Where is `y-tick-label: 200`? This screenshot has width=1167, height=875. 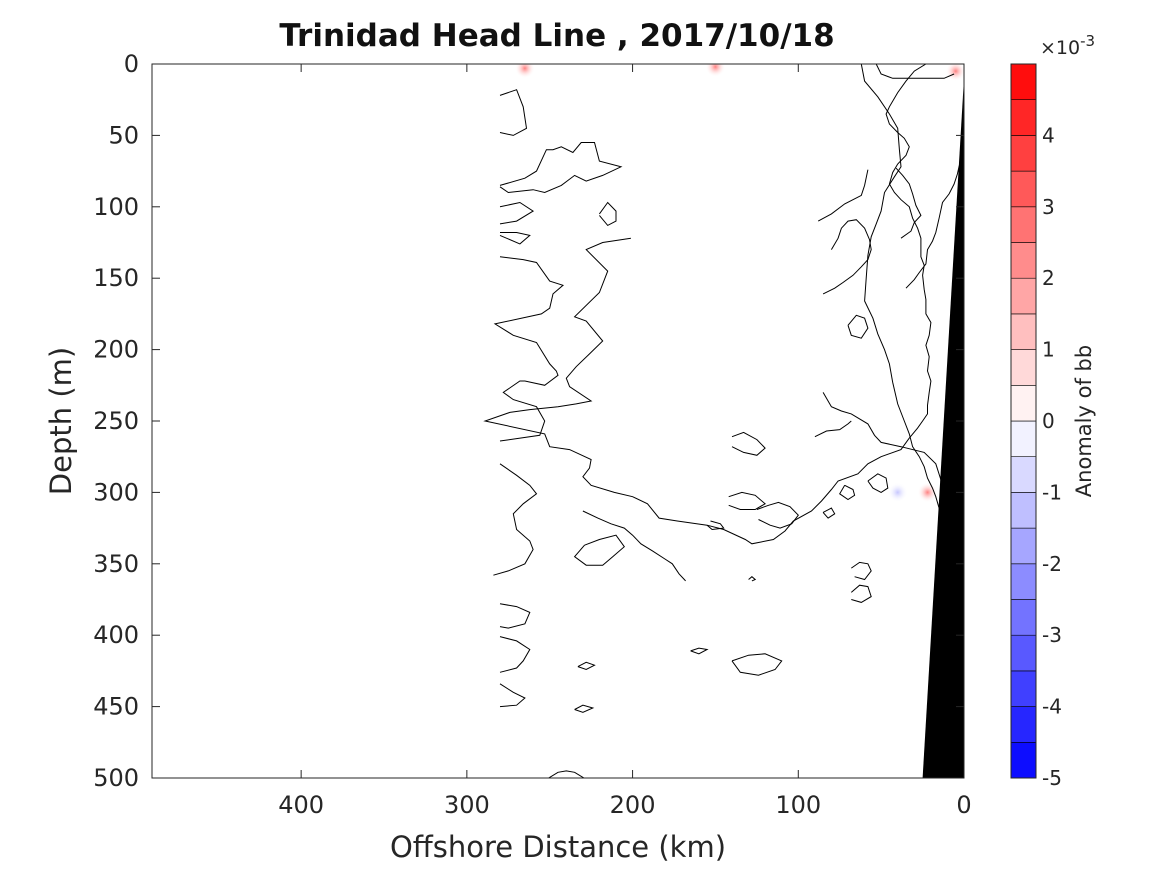
y-tick-label: 200 is located at coordinates (116, 350).